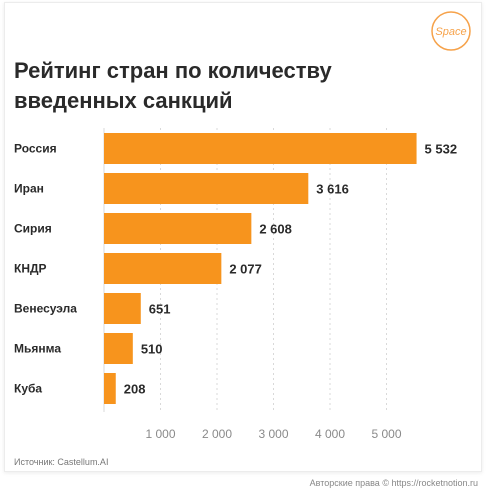  I want to click on category-label: Сирия, so click(33, 229).